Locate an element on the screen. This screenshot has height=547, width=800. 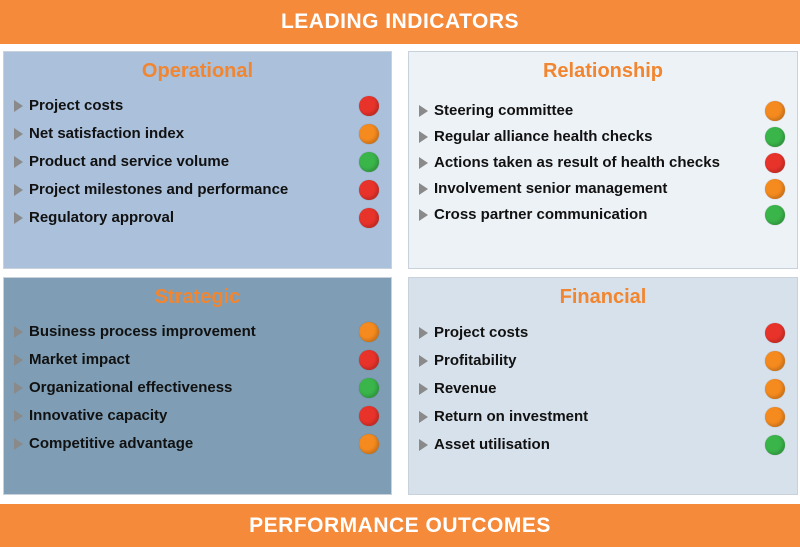
indicator-label: Net satisfaction index is located at coordinates (107, 133).